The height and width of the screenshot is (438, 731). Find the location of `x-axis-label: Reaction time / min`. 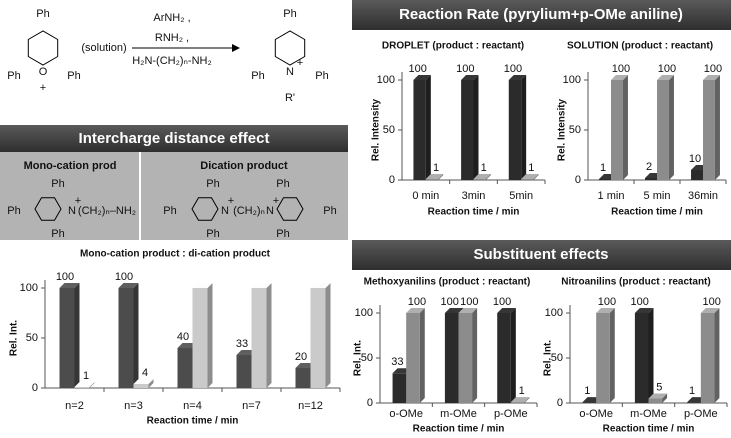

x-axis-label: Reaction time / min is located at coordinates (459, 429).